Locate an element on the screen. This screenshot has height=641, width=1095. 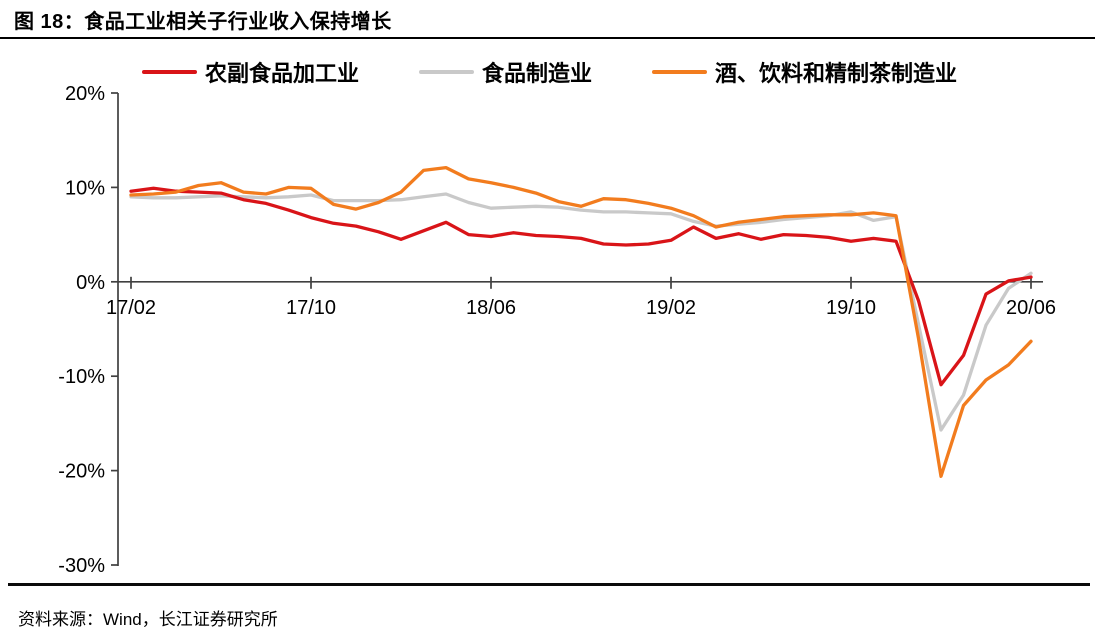
legend-item-food-manufacturing: 食品制造业 is located at coordinates (505, 72).